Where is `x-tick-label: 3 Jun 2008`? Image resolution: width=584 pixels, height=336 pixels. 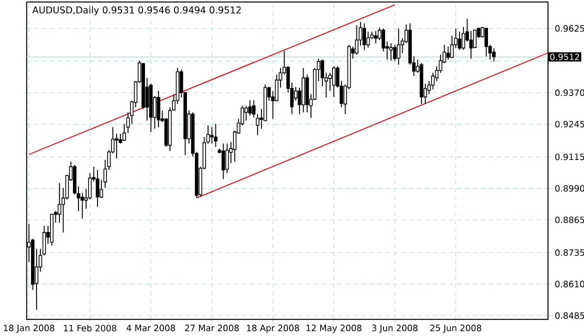 x-tick-label: 3 Jun 2008 is located at coordinates (395, 328).